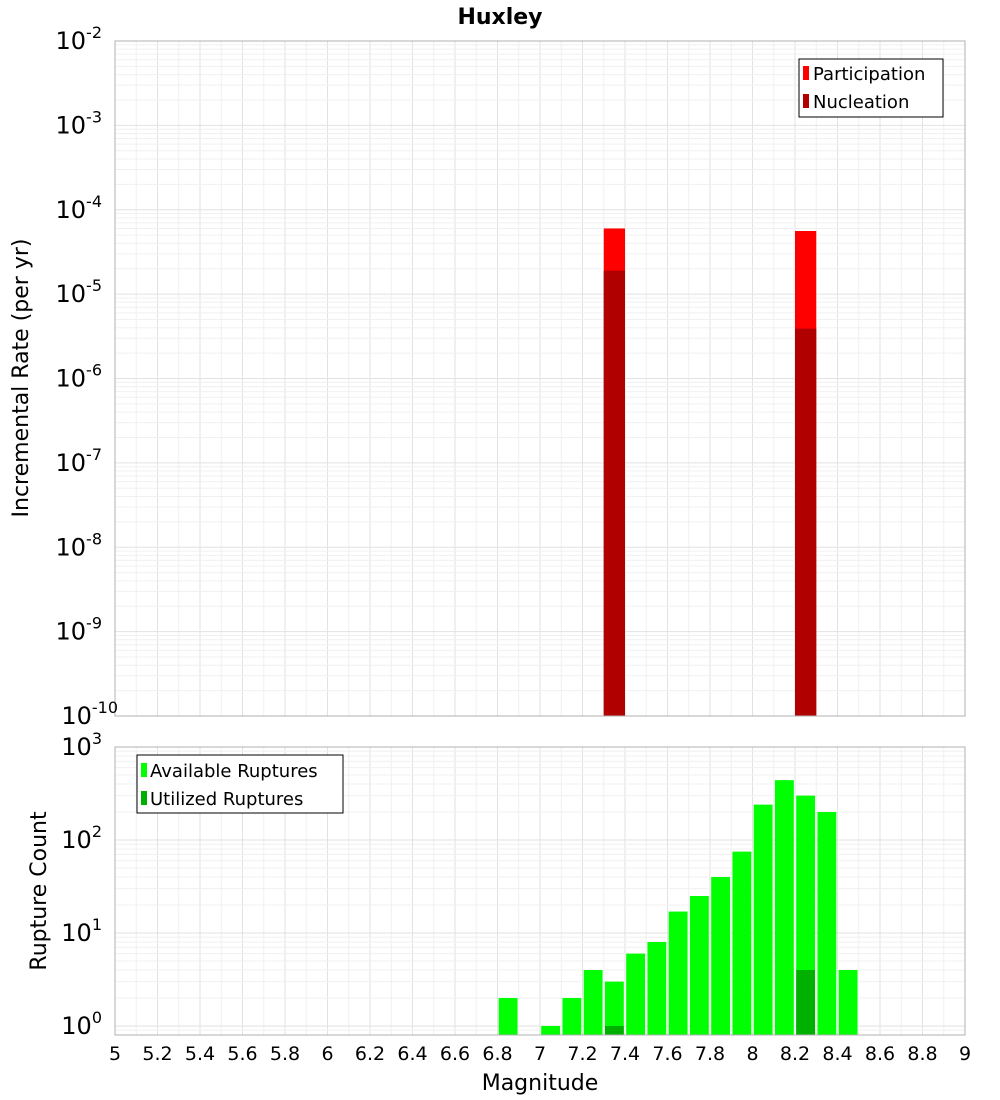 The width and height of the screenshot is (1000, 1100). What do you see at coordinates (922, 1054) in the screenshot?
I see `x-tick-label: 8.8` at bounding box center [922, 1054].